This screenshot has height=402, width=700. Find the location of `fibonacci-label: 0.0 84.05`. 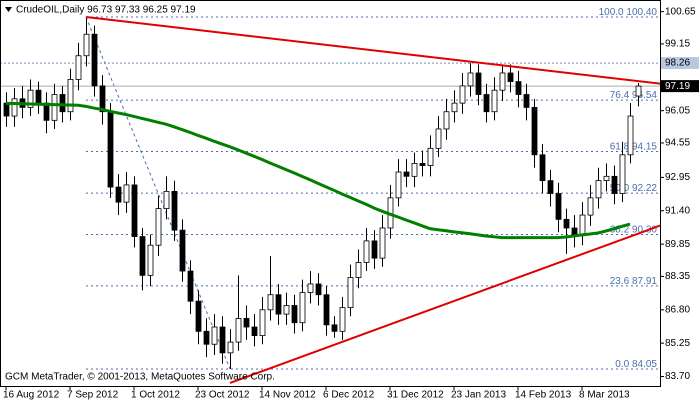

fibonacci-label: 0.0 84.05 is located at coordinates (636, 364).